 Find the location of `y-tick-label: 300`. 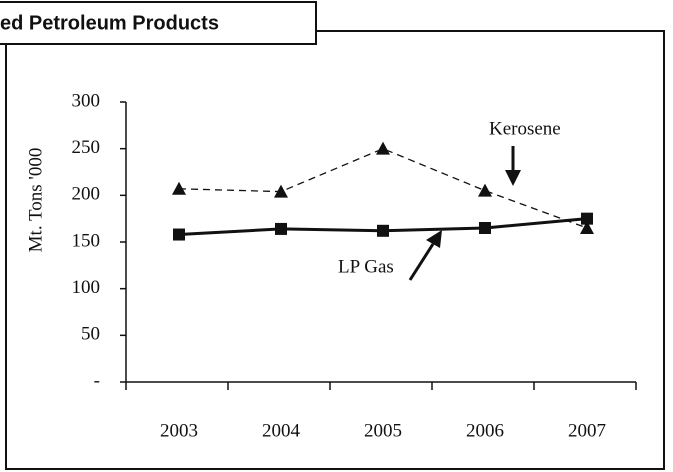

y-tick-label: 300 is located at coordinates (86, 100).